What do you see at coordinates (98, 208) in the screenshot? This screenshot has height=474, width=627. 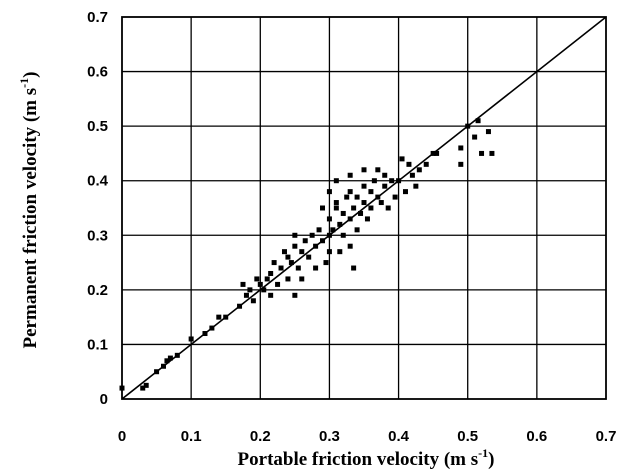 I see `y-axis-ticks: 0 0.1 0.2 0.3 0.4 0.5 0.6 0.7` at bounding box center [98, 208].